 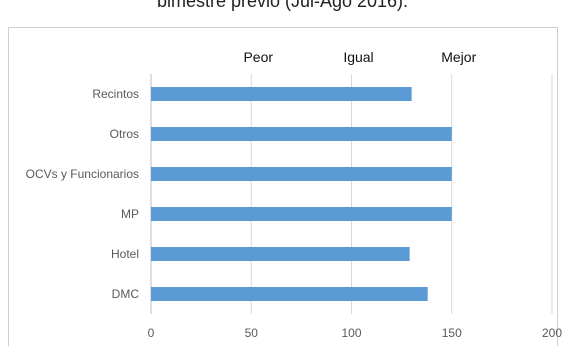 I want to click on x-tick-label-2: 100, so click(x=351, y=333).